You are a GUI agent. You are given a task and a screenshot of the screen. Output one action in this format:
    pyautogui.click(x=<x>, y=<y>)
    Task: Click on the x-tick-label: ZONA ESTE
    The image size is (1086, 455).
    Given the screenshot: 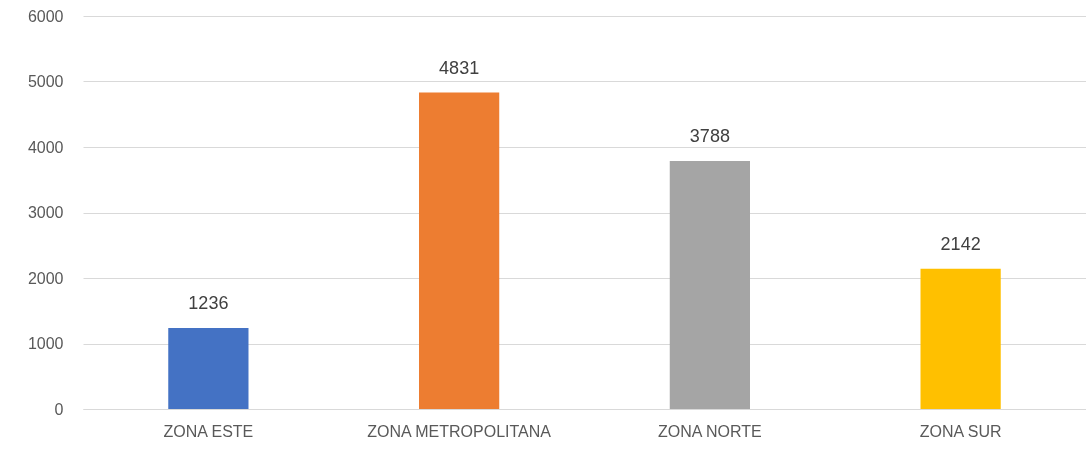 What is the action you would take?
    pyautogui.click(x=208, y=431)
    